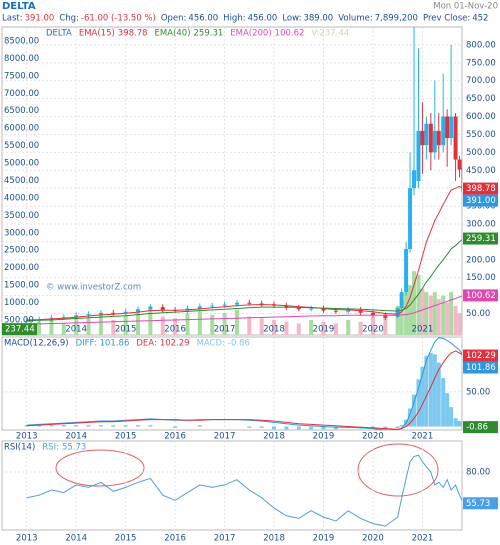  What do you see at coordinates (211, 344) in the screenshot?
I see `legend-name: MACD:` at bounding box center [211, 344].